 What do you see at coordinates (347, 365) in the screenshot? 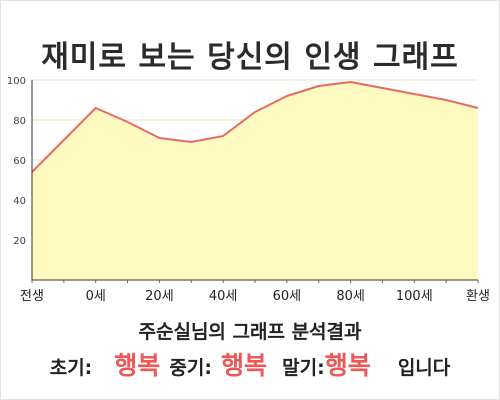
I see `late-value: 행복` at bounding box center [347, 365].